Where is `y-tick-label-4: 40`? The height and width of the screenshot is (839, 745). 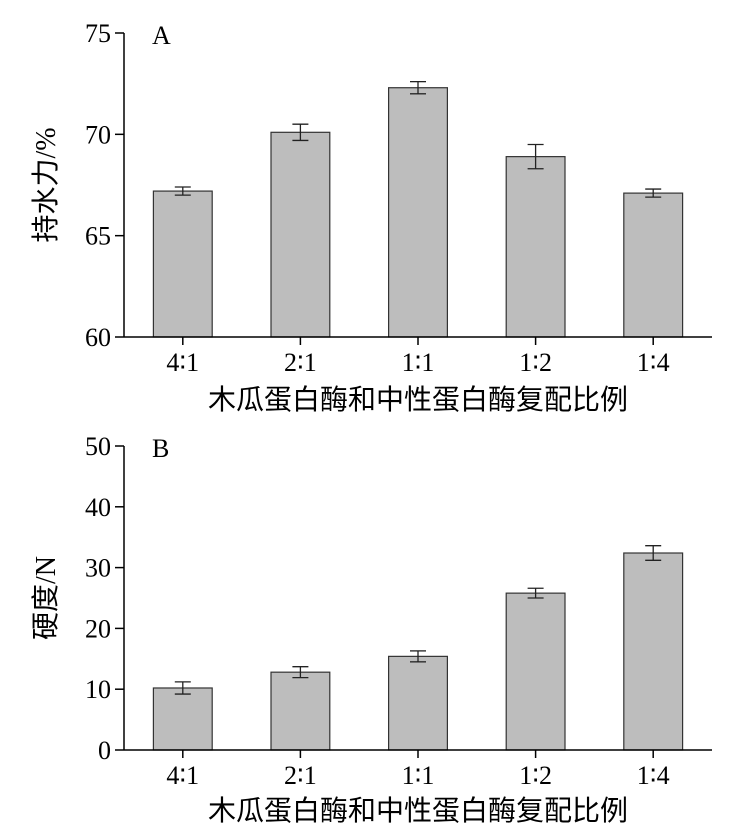
y-tick-label-4: 40 is located at coordinates (98, 507).